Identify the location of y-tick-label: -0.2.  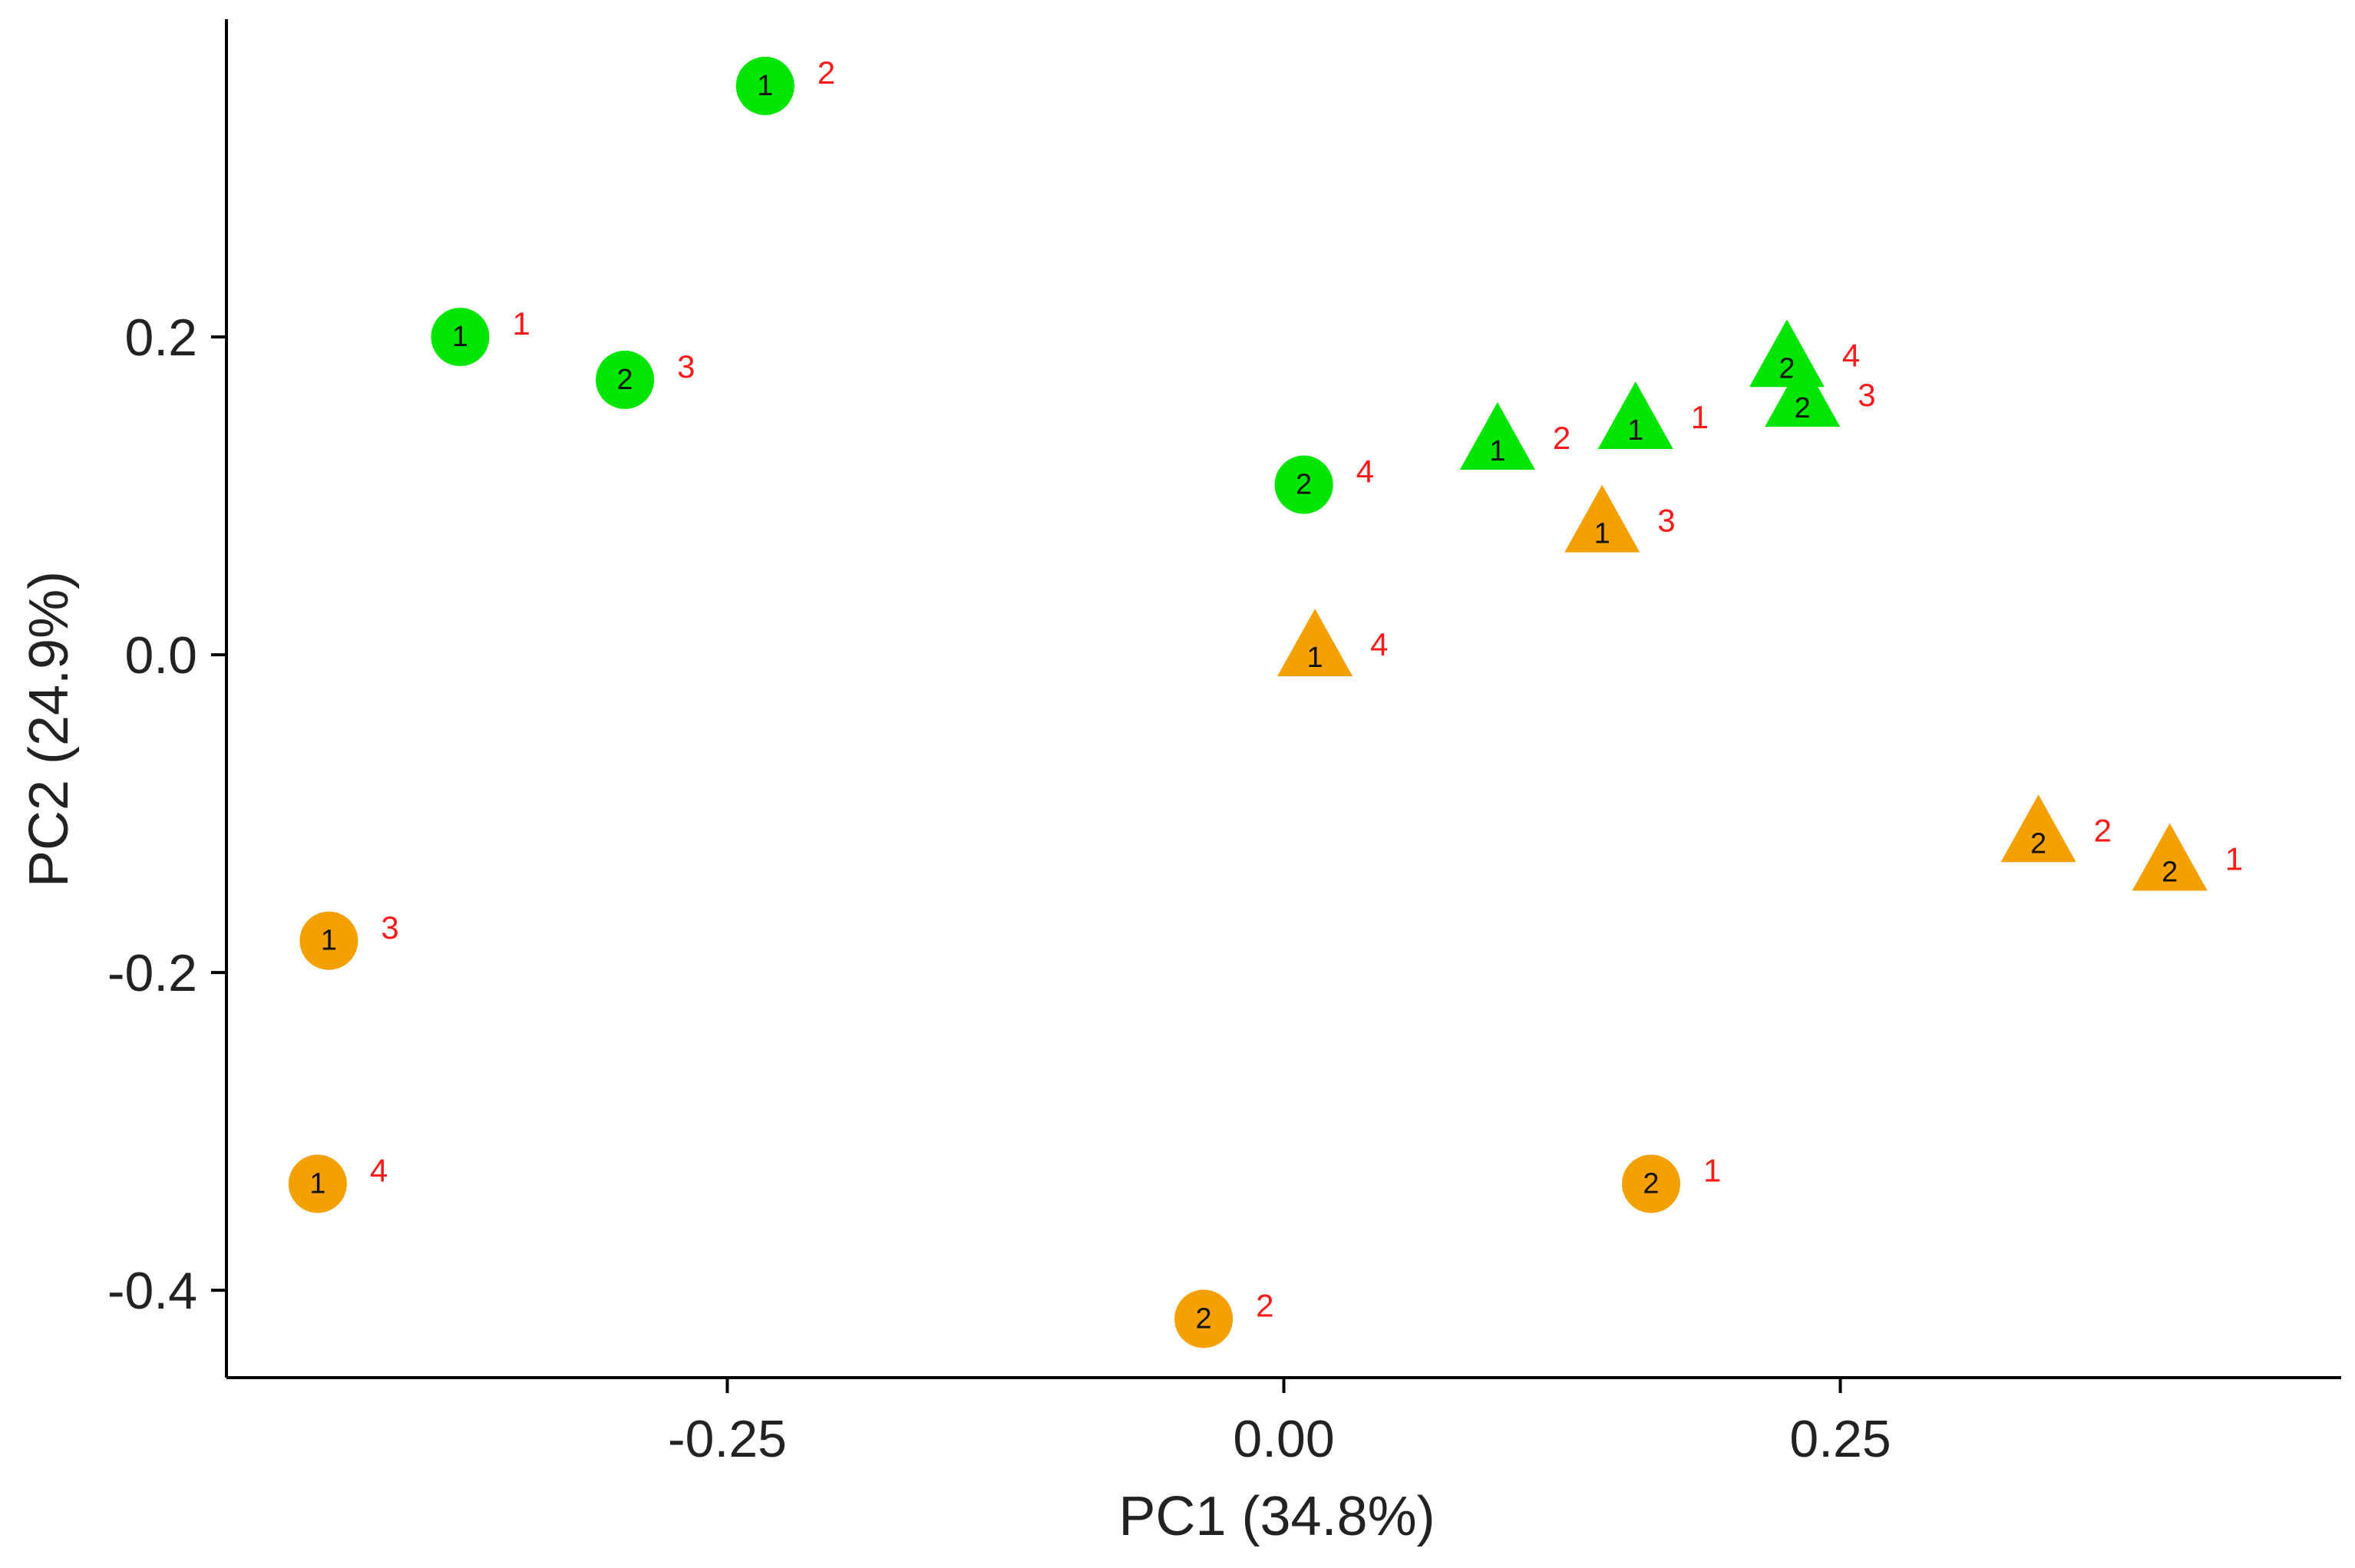
(152, 973).